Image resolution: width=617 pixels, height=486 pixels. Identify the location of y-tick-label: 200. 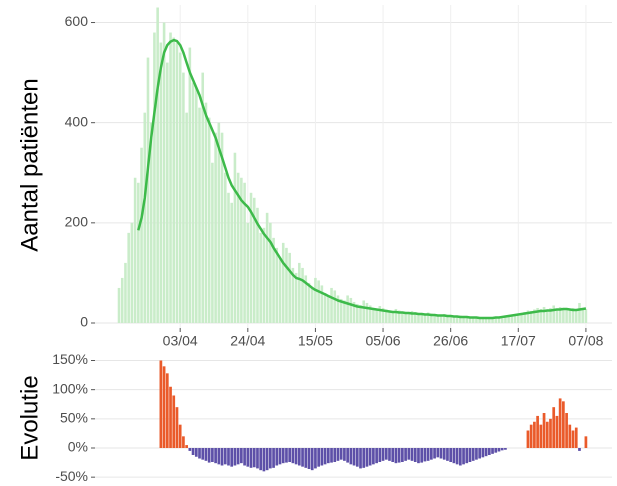
(77, 222).